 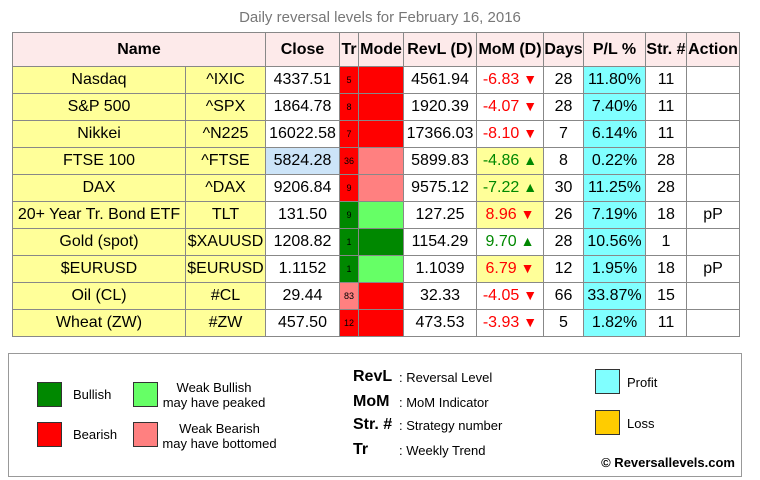 What do you see at coordinates (381, 49) in the screenshot?
I see `header-mode: Mode` at bounding box center [381, 49].